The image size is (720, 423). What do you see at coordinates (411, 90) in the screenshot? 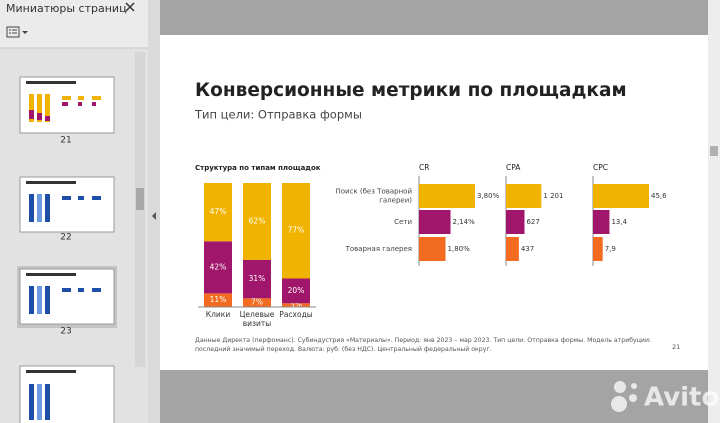
I see `slide-title: Конверсионные метрики по площадкам` at bounding box center [411, 90].